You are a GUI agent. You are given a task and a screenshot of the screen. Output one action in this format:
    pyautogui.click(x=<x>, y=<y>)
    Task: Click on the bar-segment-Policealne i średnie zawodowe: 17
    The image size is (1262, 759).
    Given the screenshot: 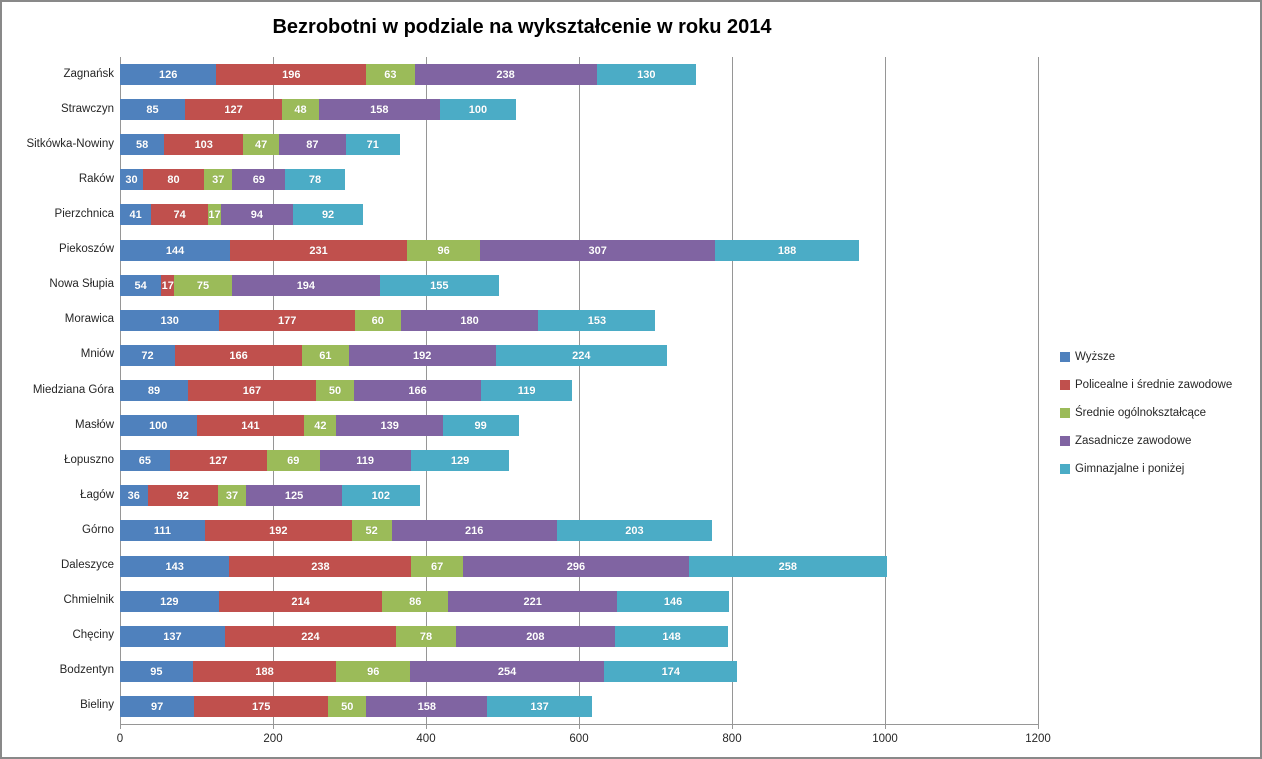 What is the action you would take?
    pyautogui.click(x=168, y=285)
    